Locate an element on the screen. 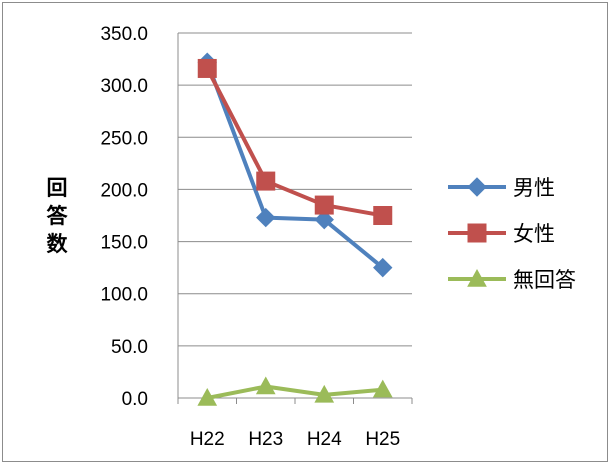  x-tick-label: H23 is located at coordinates (265, 439).